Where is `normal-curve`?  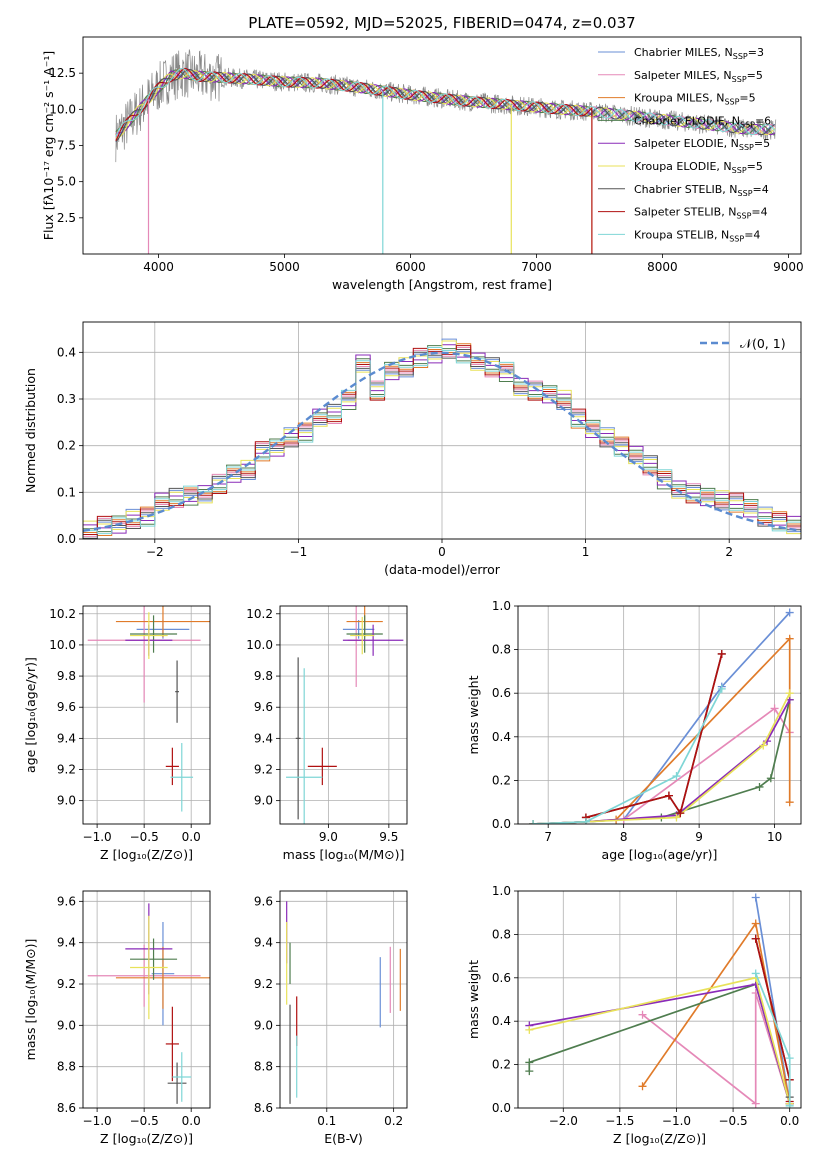 normal-curve is located at coordinates (442, 441).